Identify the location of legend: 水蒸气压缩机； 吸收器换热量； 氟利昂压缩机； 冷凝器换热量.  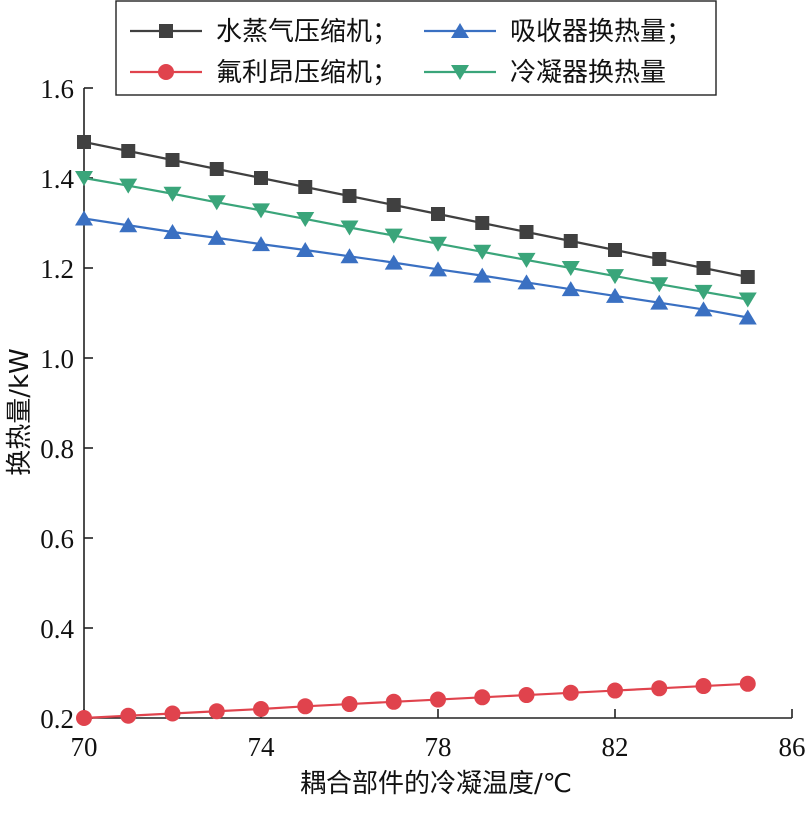
(416, 48).